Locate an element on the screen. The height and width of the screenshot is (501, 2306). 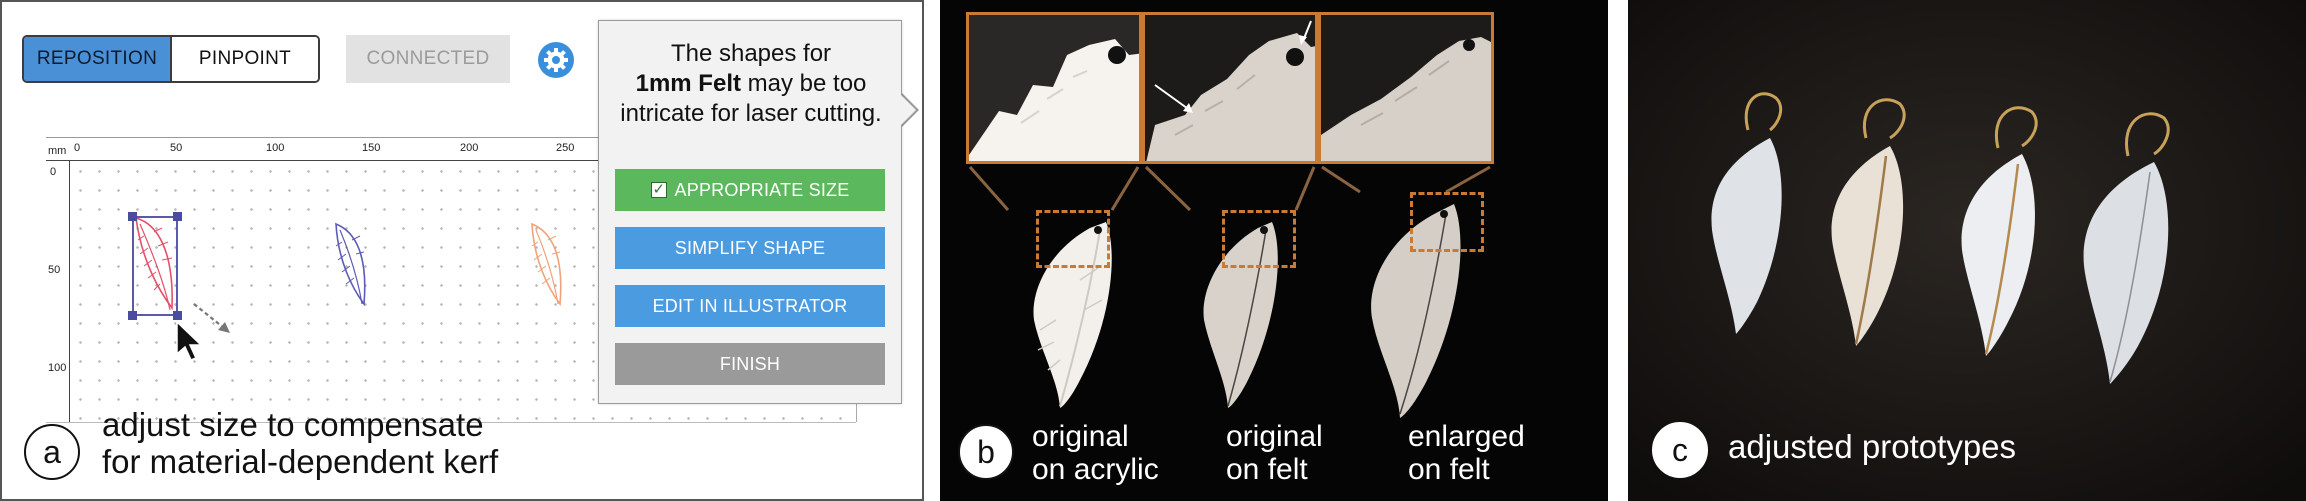
popup-message-material: 1mm Felt is located at coordinates (688, 83).